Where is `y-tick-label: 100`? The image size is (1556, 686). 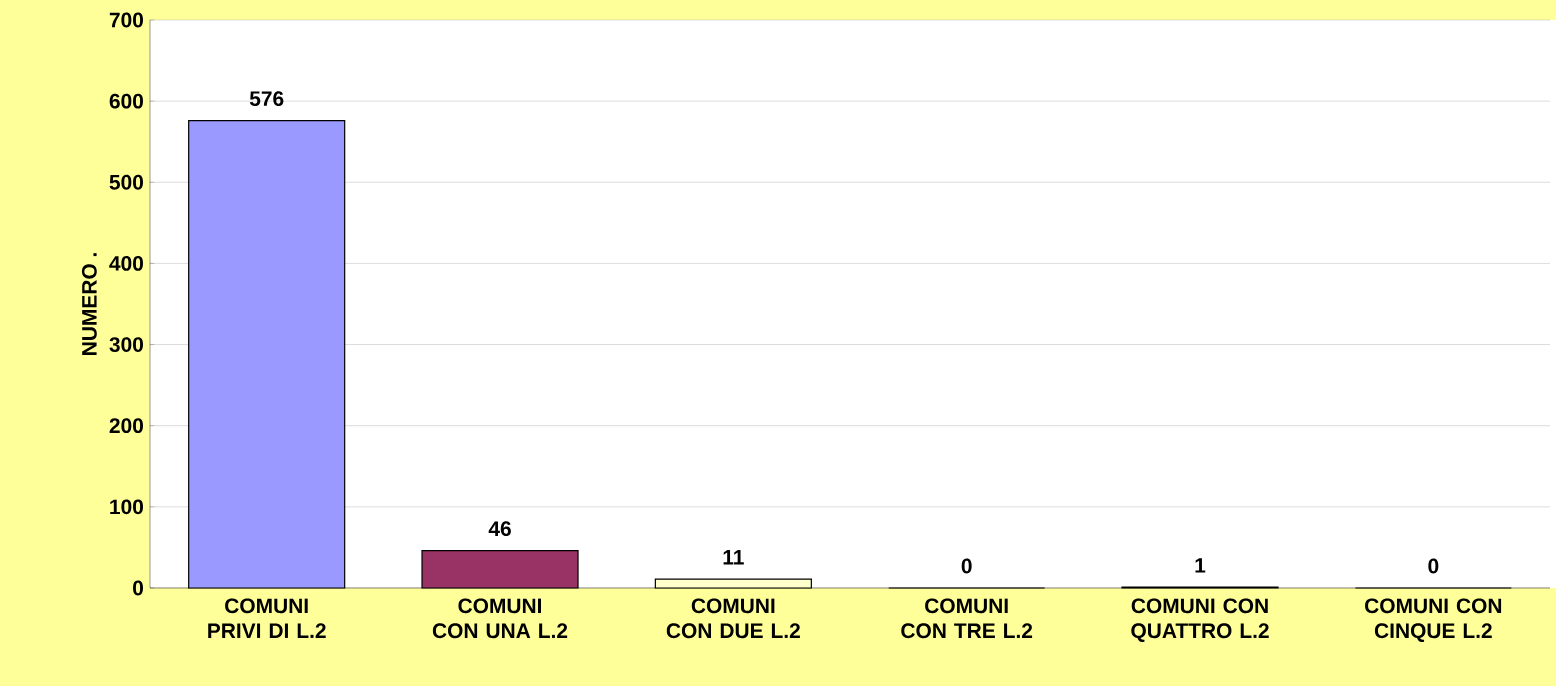 y-tick-label: 100 is located at coordinates (126, 507).